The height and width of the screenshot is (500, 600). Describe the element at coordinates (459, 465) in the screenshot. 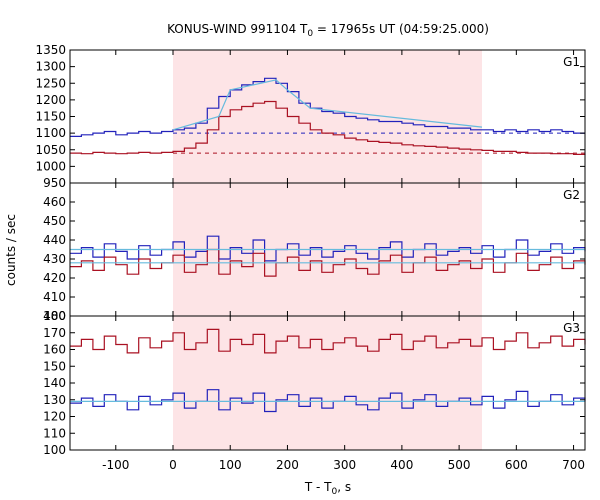

I see `x-tick-label: 500` at that location.